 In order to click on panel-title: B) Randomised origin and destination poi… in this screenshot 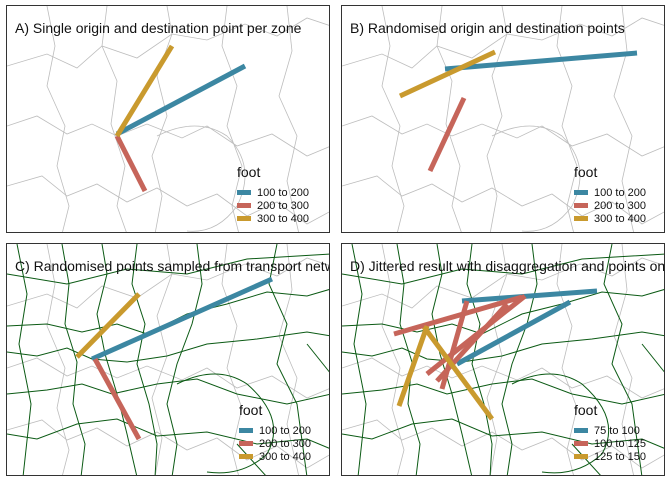, I will do `click(487, 28)`.